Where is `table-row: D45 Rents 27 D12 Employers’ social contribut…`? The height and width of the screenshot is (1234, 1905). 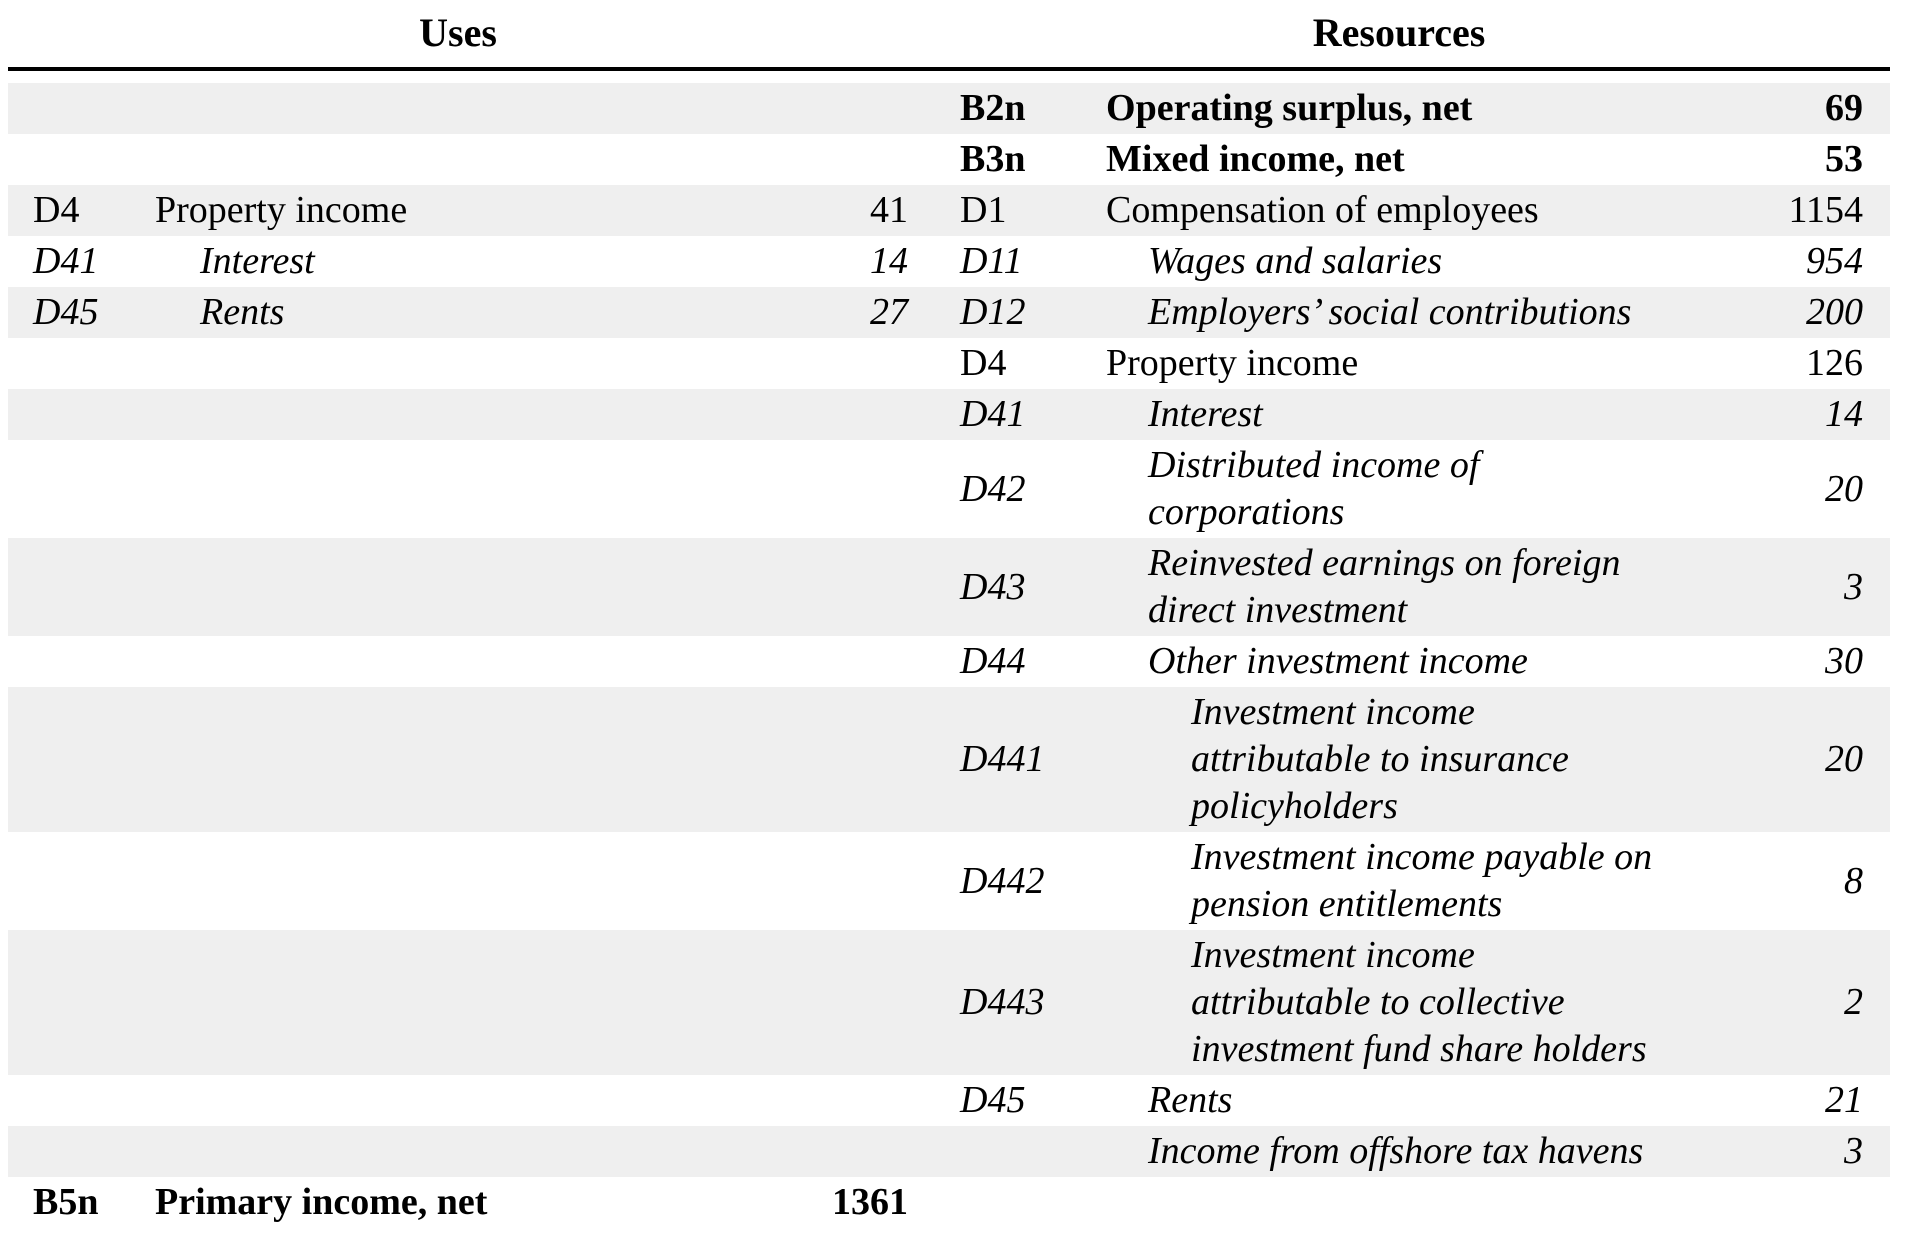
table-row: D45 Rents 27 D12 Employers’ social contribut… is located at coordinates (949, 312).